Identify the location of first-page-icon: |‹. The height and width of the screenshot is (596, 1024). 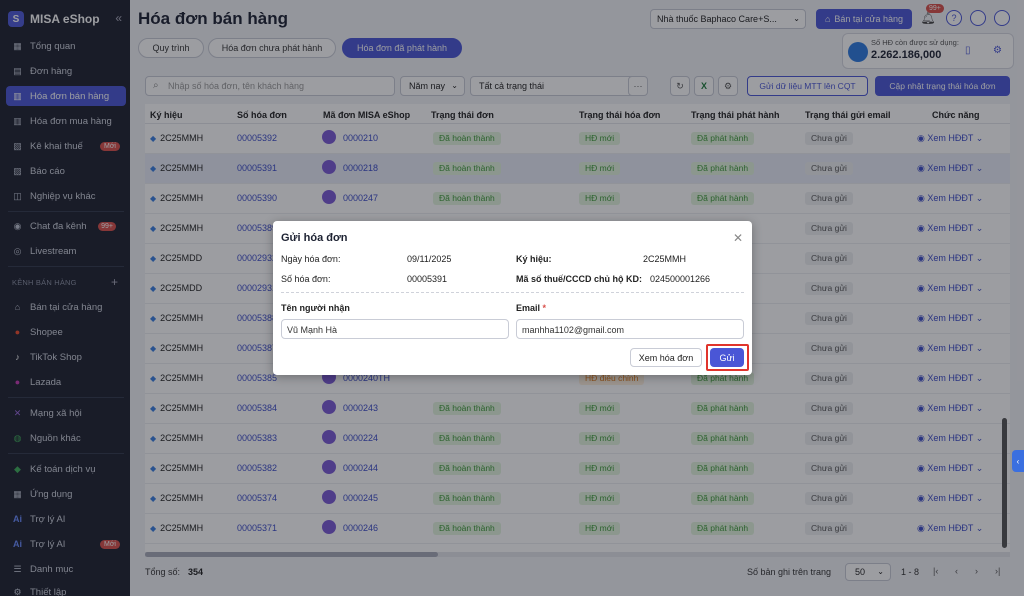
(936, 571).